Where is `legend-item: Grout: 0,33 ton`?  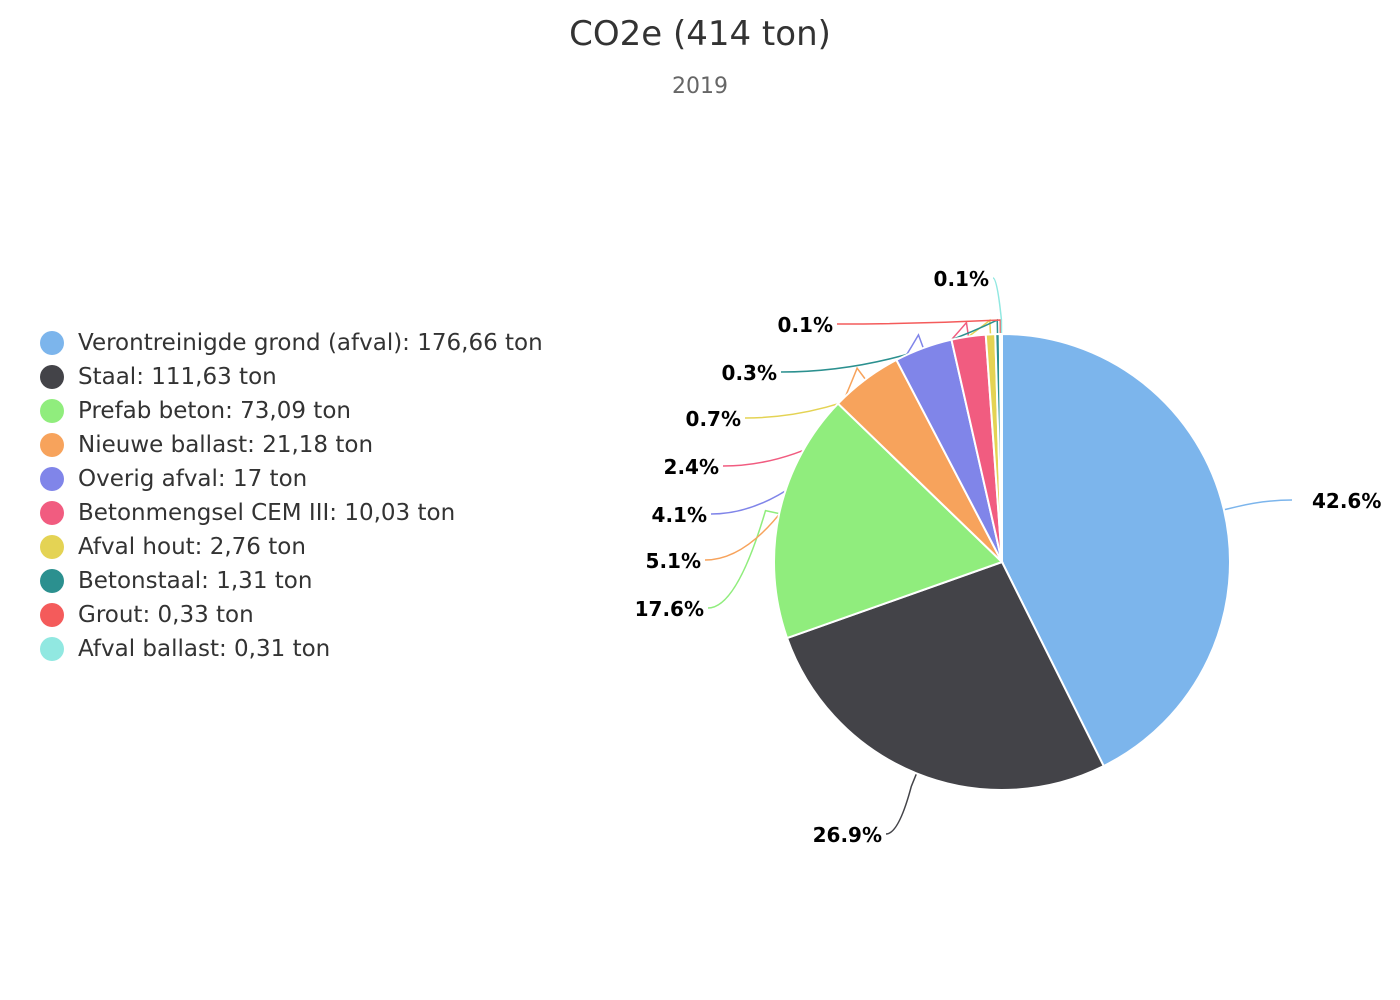 legend-item: Grout: 0,33 ton is located at coordinates (291, 615).